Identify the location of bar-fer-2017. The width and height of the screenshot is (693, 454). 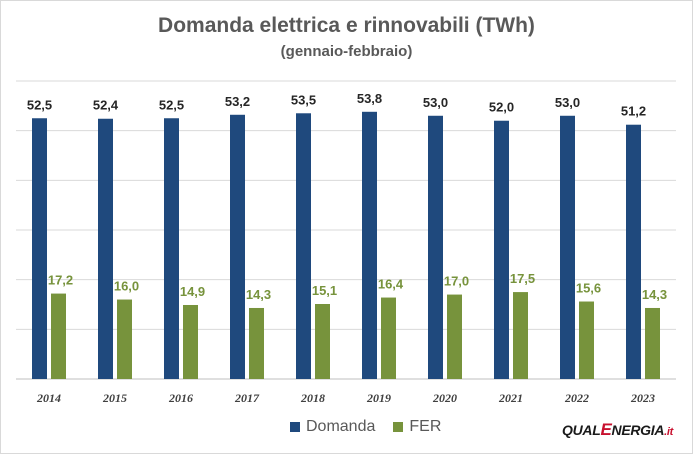
(256, 343).